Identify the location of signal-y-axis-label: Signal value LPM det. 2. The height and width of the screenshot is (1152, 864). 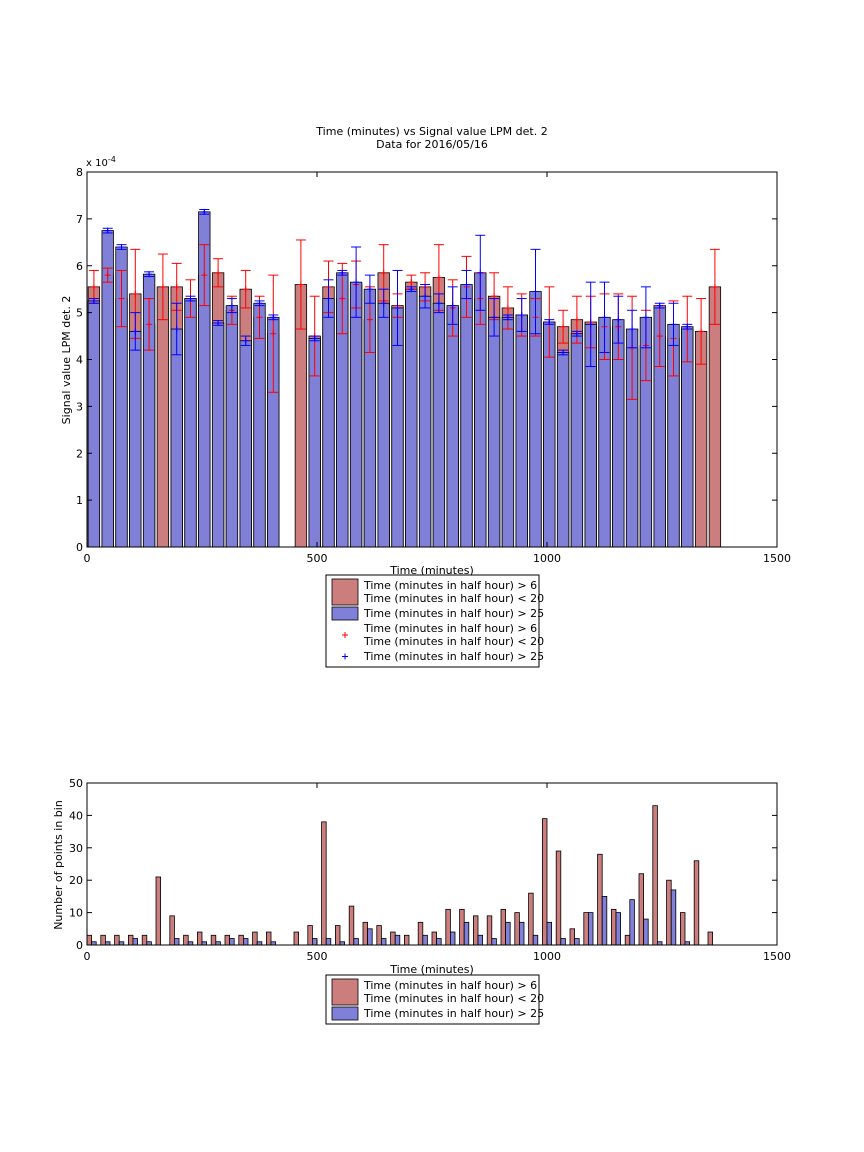
(66, 360).